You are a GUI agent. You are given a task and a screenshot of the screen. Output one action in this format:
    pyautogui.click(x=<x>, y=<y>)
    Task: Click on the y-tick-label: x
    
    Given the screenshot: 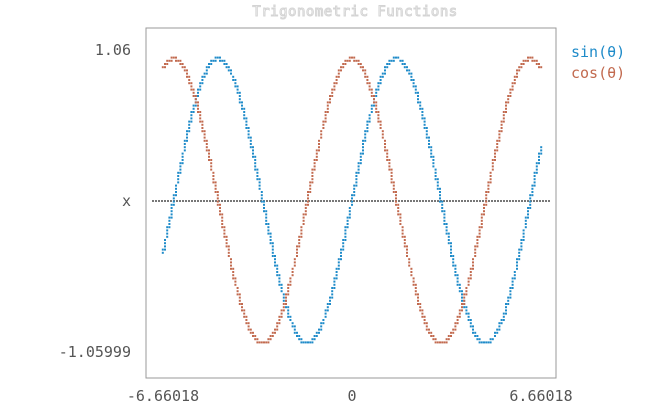 What is the action you would take?
    pyautogui.click(x=126, y=201)
    